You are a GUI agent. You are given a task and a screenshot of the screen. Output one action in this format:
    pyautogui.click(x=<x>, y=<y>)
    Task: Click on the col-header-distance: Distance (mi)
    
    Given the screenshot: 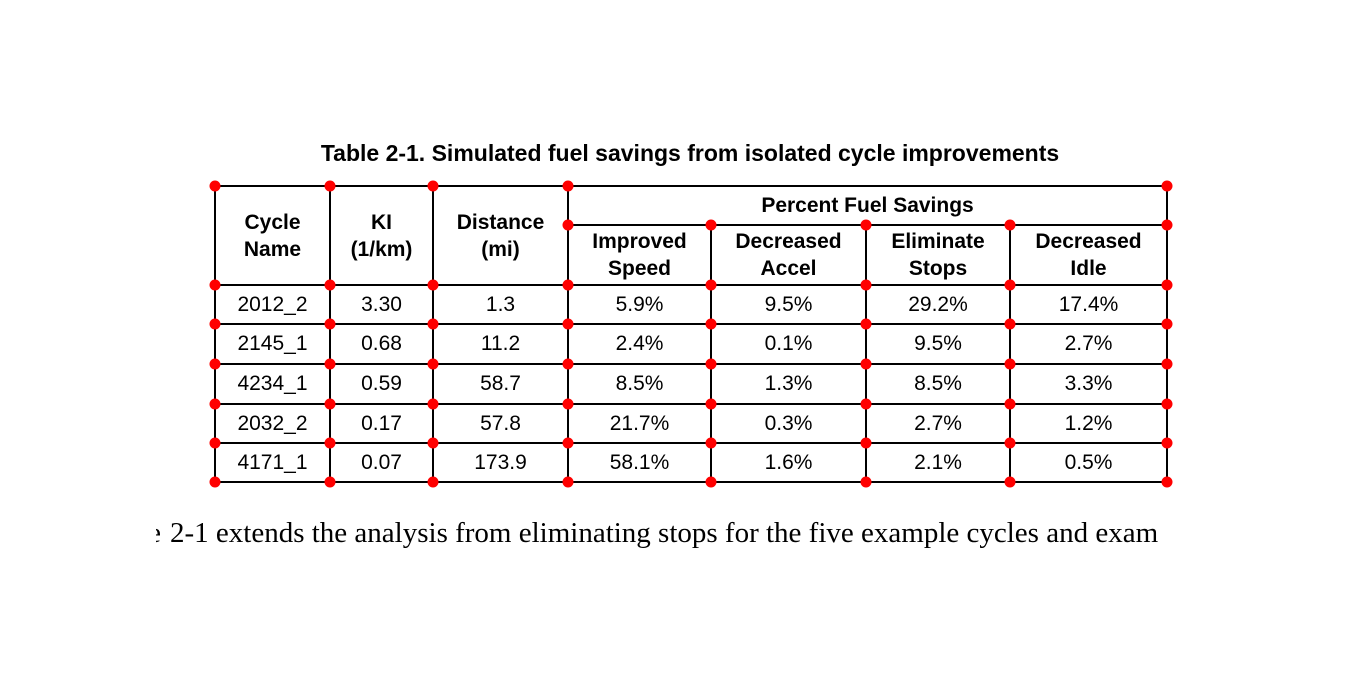 What is the action you would take?
    pyautogui.click(x=500, y=235)
    